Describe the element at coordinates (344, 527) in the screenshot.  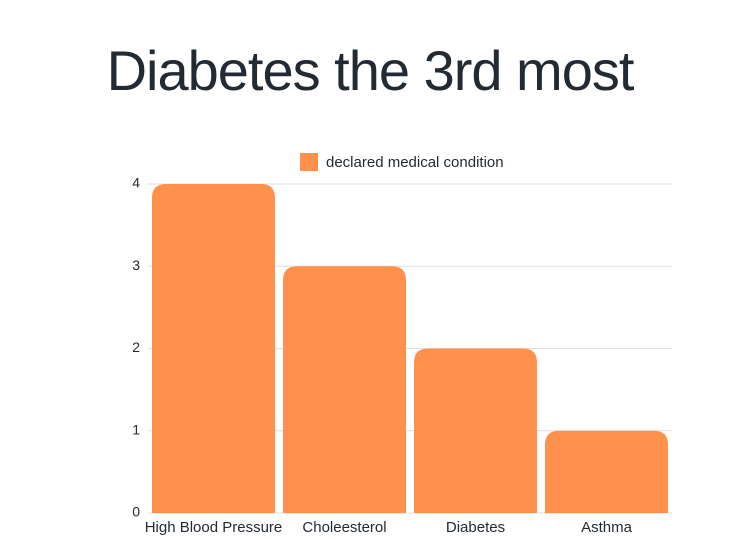
I see `x-tick-label: Choleesterol` at that location.